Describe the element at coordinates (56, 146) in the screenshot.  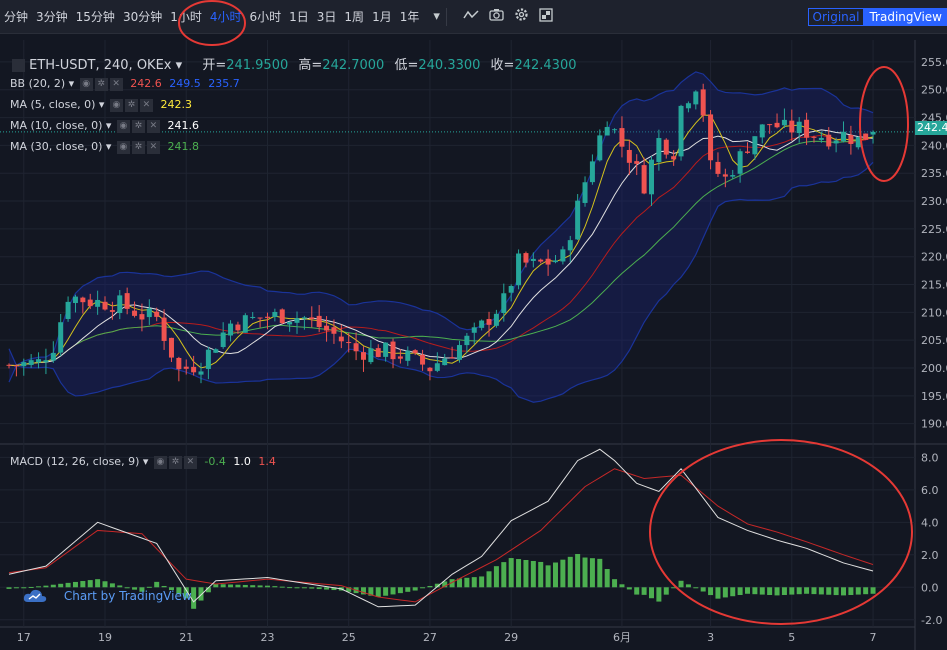
I see `indicator-label: MA (30, close, 0)` at that location.